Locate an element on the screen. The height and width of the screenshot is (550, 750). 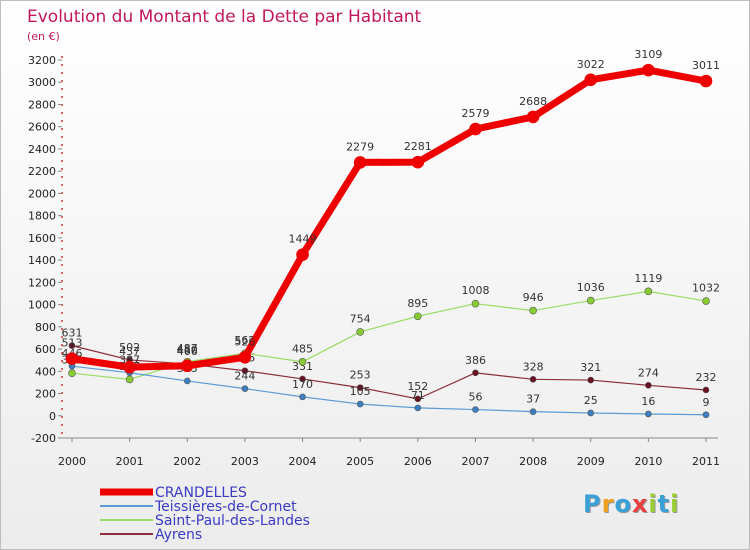
data-label: 2281 is located at coordinates (418, 146).